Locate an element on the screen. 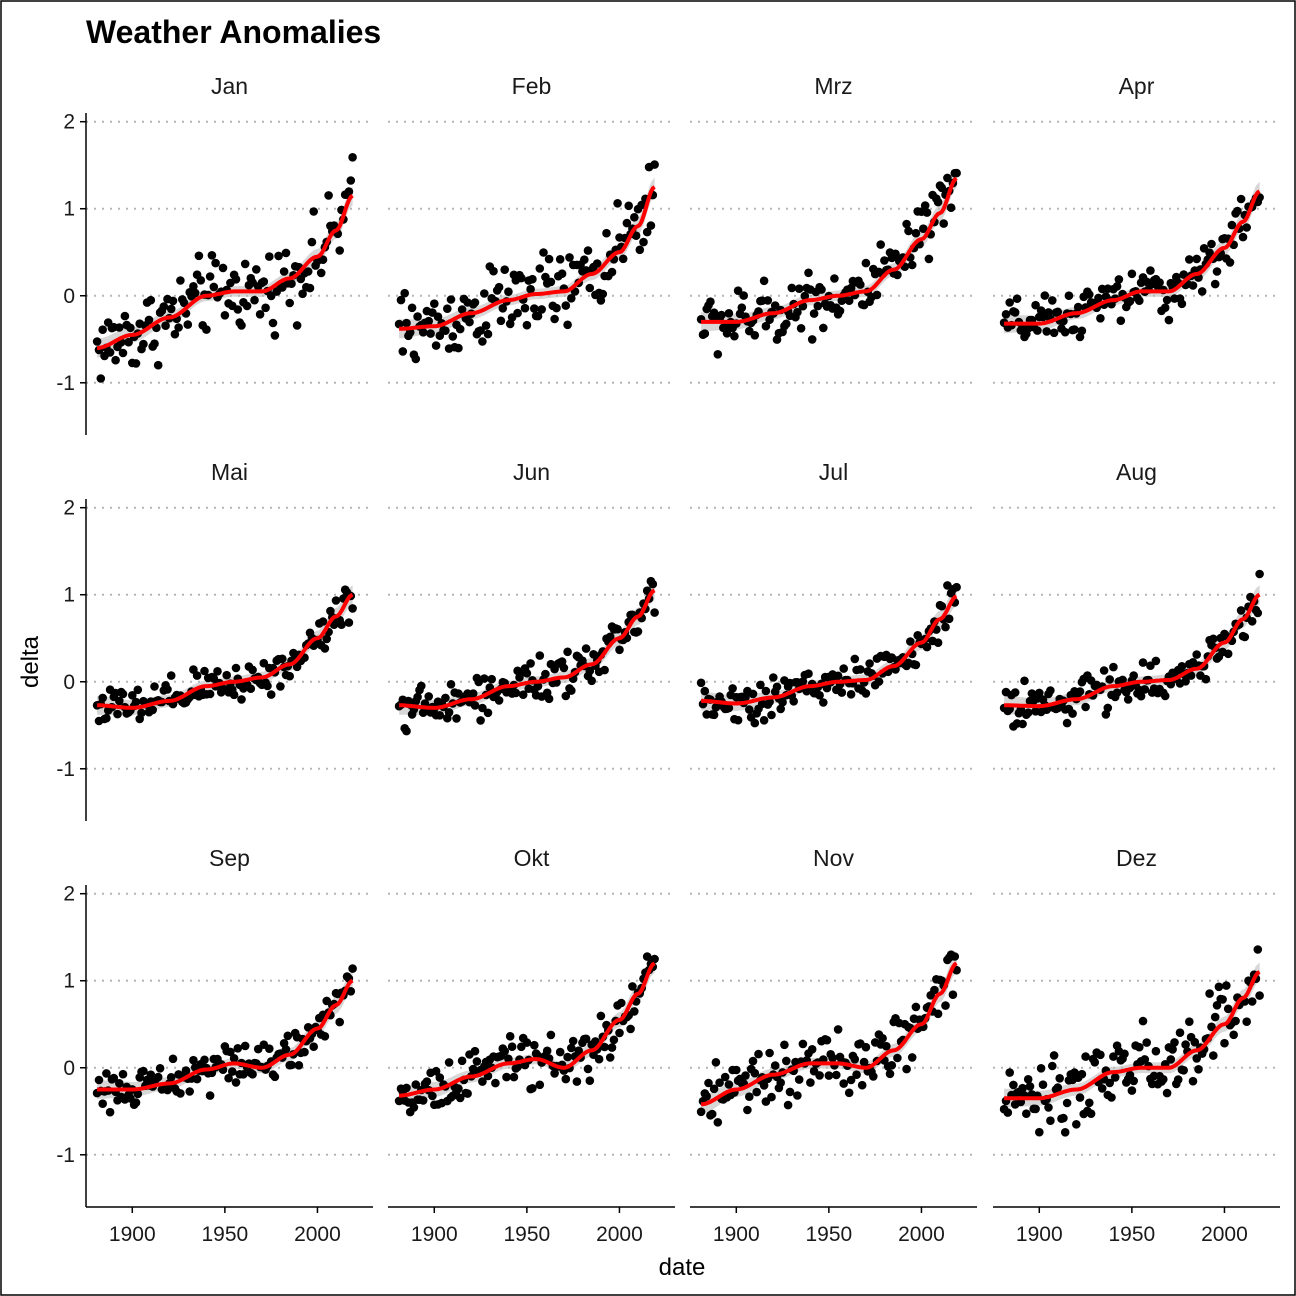 The width and height of the screenshot is (1296, 1296). panel-title: Jun is located at coordinates (531, 472).